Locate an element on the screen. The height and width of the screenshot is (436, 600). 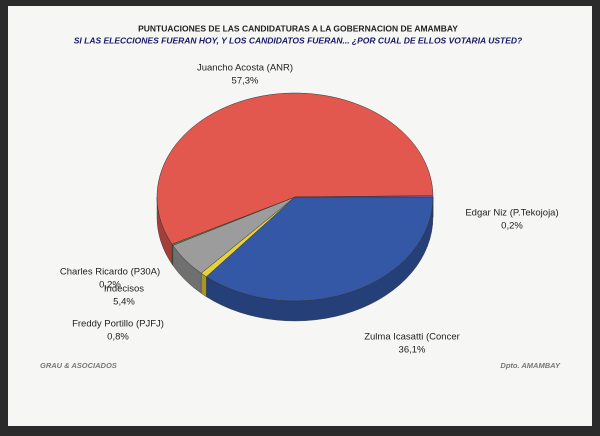
footer-right: Dpto. AMAMBAY is located at coordinates (530, 365).